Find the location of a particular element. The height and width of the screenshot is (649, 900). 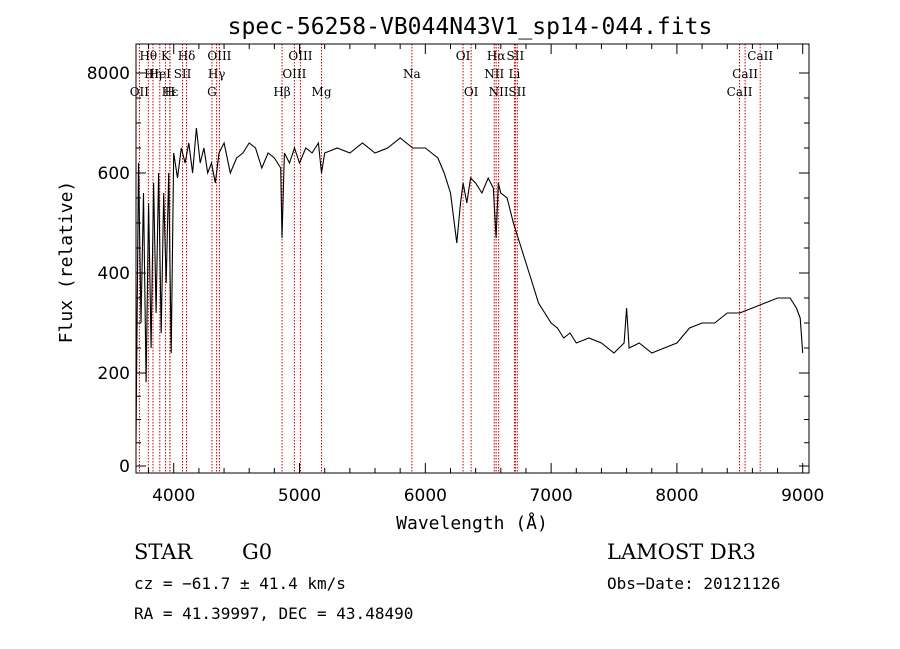

emission-line-label: G is located at coordinates (212, 92).